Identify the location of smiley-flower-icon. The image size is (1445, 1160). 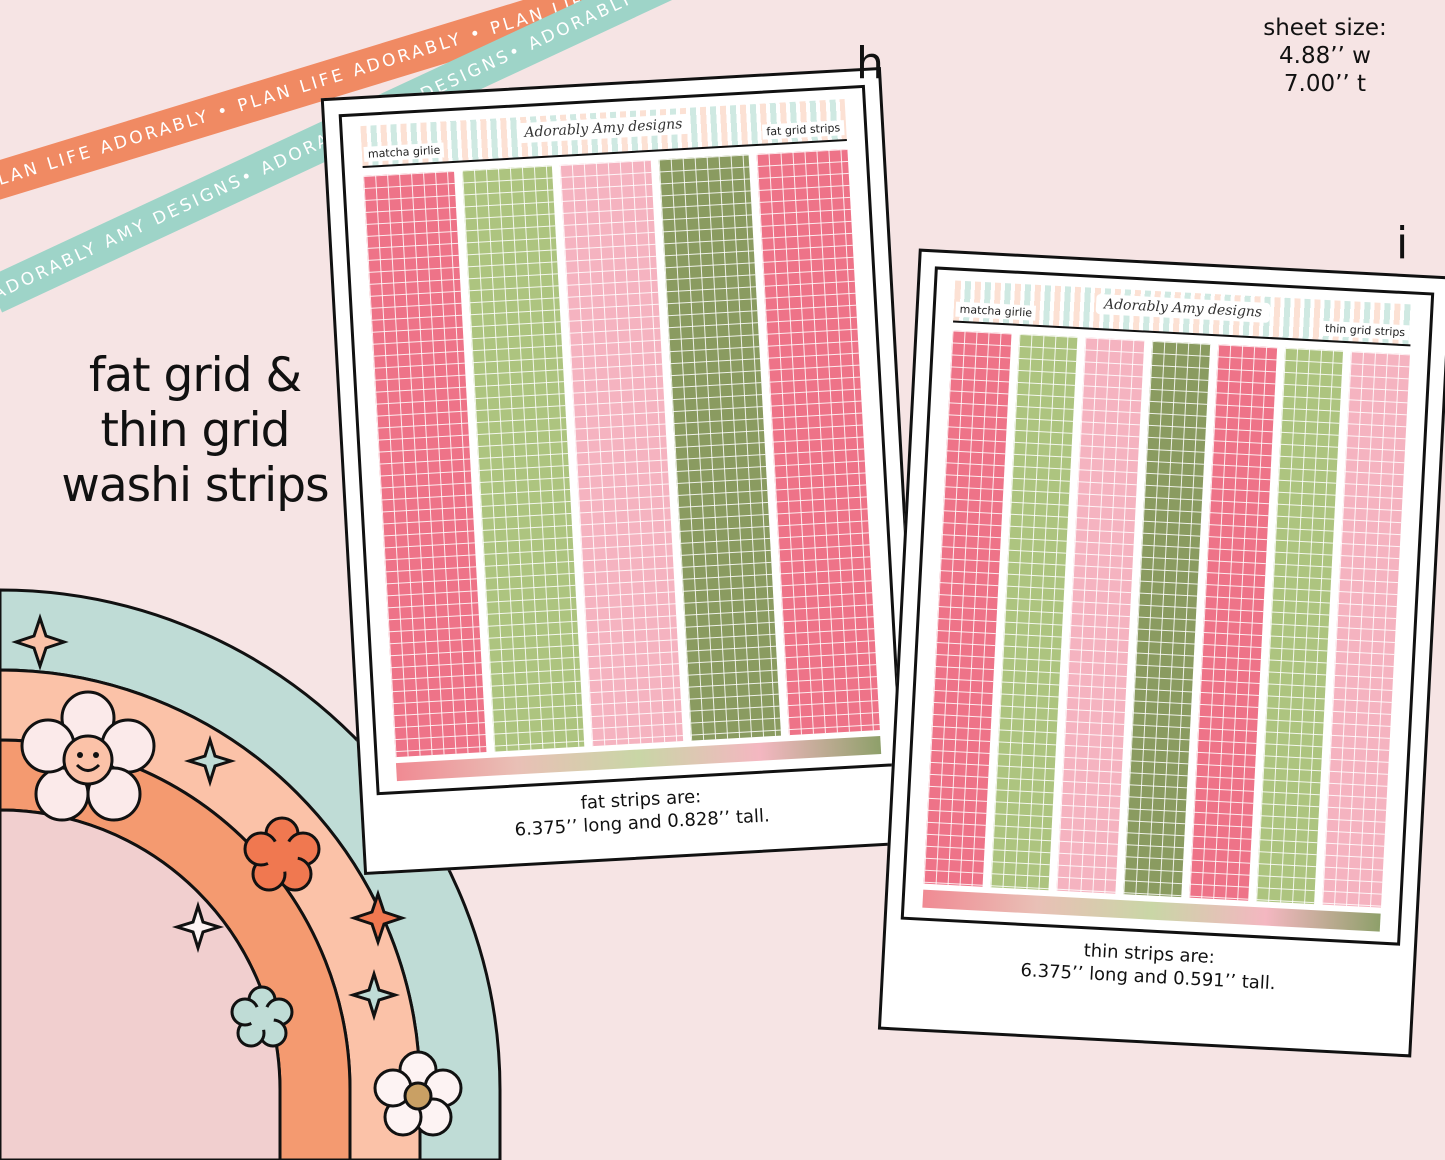
(88, 756).